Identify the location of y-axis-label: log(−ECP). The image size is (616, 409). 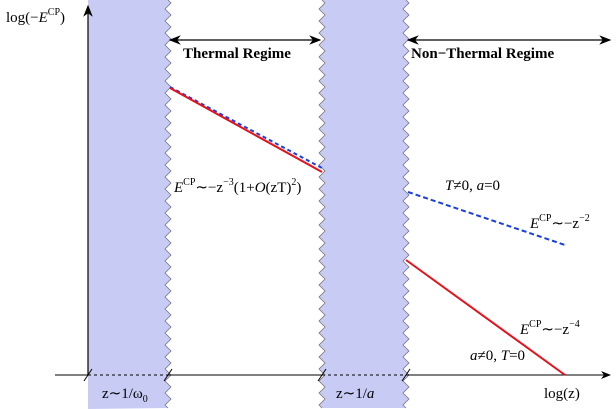
(35, 16).